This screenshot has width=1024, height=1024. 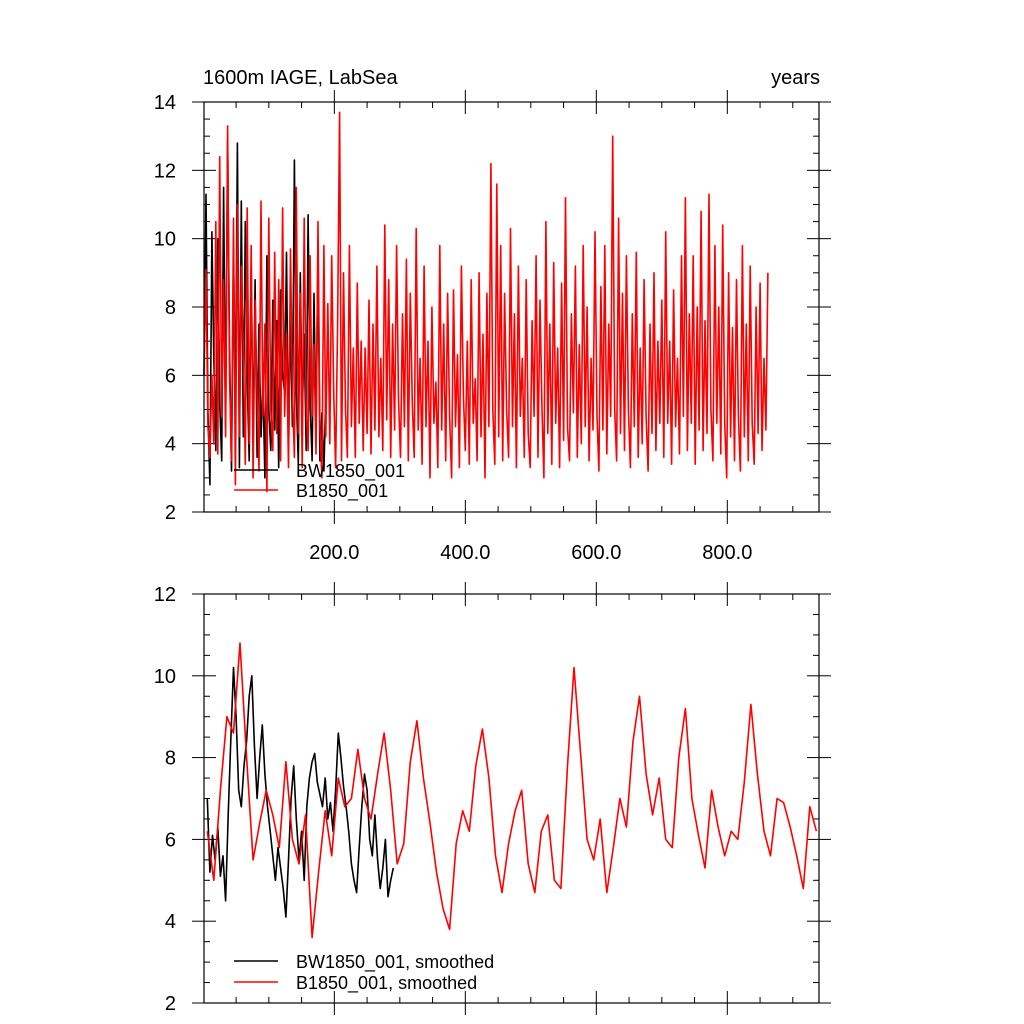 I want to click on x-tick-label: 600.0, so click(x=596, y=553).